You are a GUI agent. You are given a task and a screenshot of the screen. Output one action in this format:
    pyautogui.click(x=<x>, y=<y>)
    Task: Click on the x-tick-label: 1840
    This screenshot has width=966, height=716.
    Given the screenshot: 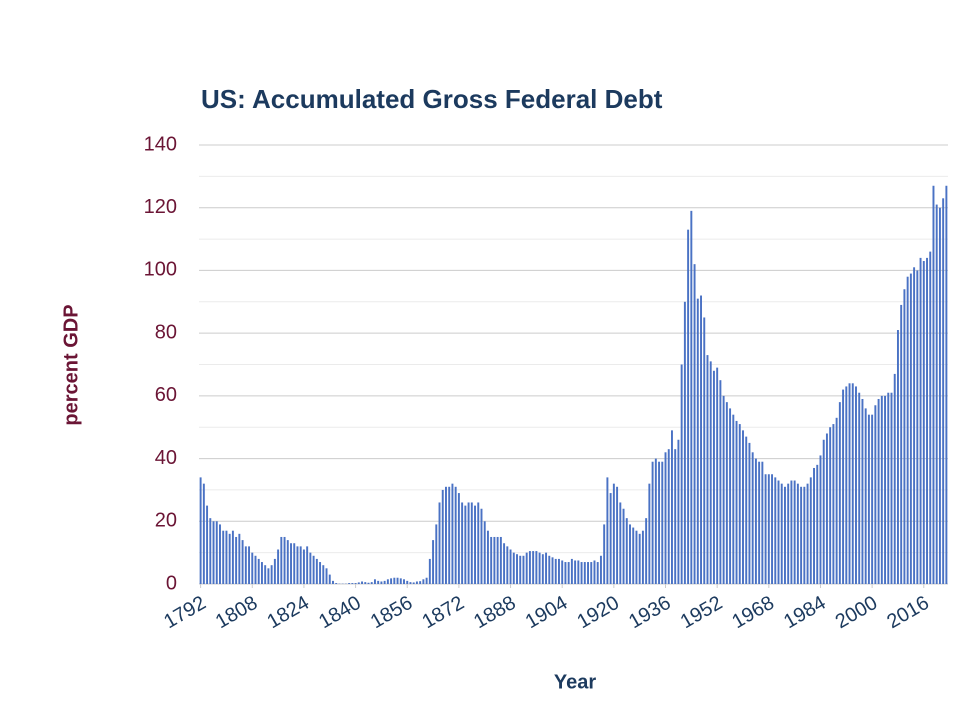 What is the action you would take?
    pyautogui.click(x=340, y=612)
    